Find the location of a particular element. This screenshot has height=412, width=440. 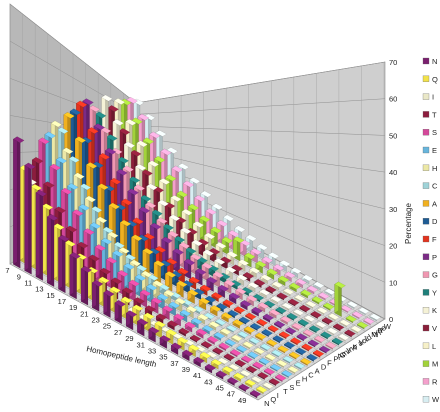

y-tick-label: Q is located at coordinates (273, 399).